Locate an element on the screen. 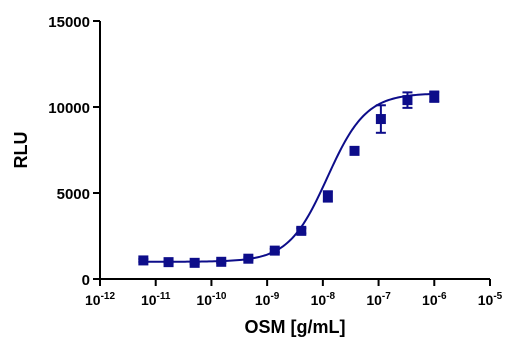  y-axis-label: RLU is located at coordinates (21, 150).